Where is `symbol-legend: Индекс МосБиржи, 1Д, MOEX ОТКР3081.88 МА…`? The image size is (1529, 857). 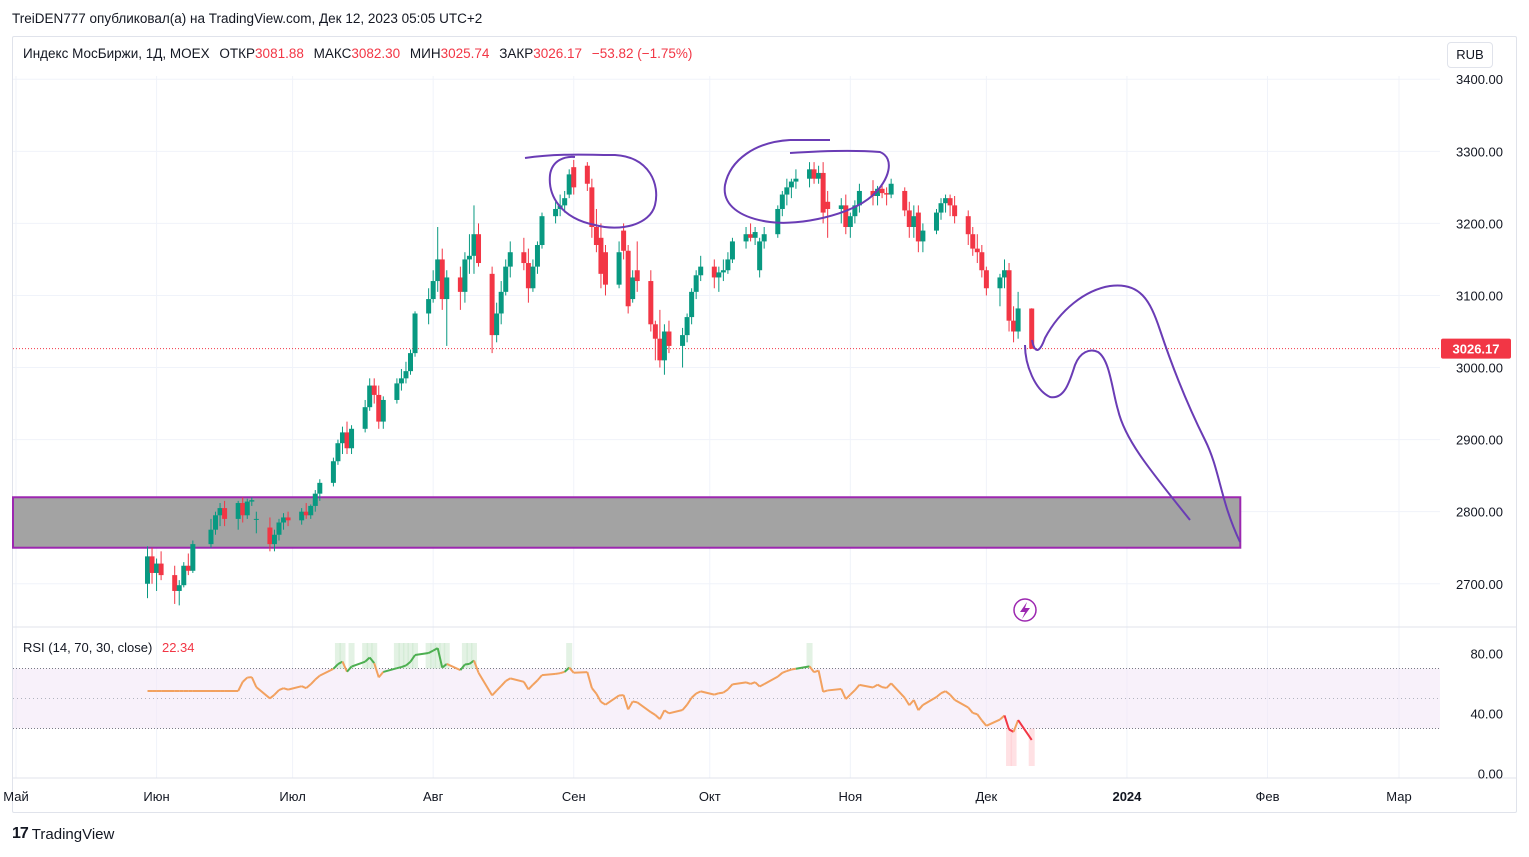 symbol-legend: Индекс МосБиржи, 1Д, MOEX ОТКР3081.88 МА… is located at coordinates (357, 53).